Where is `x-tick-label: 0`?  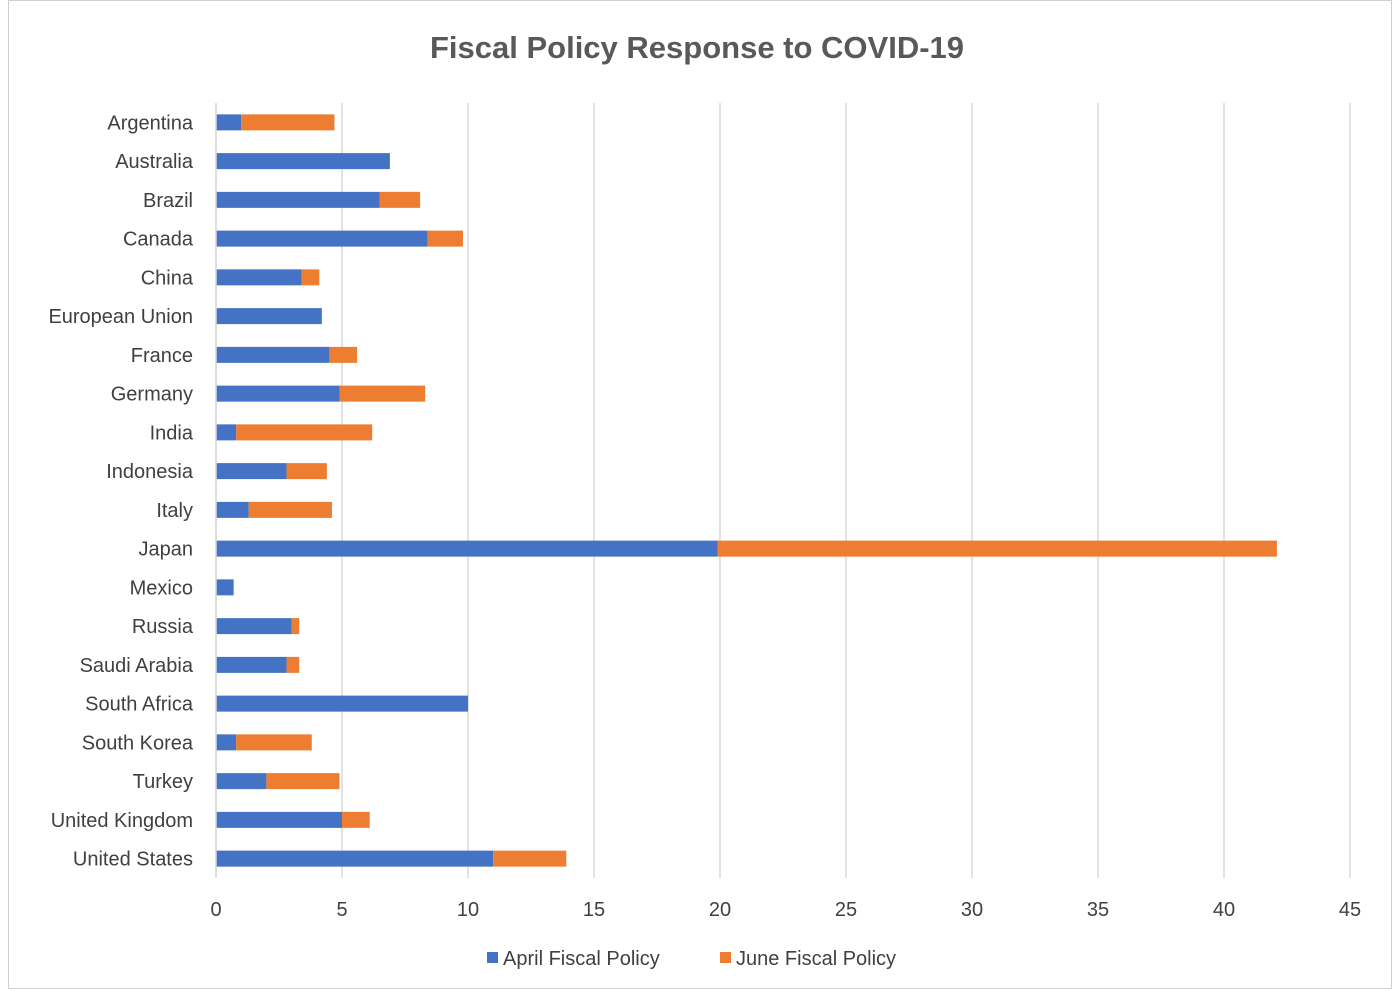 x-tick-label: 0 is located at coordinates (215, 910).